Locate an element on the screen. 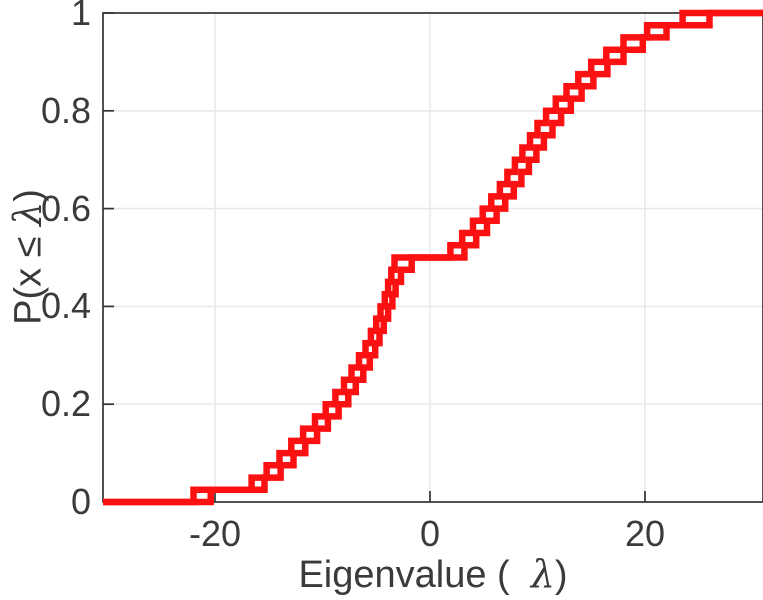 The image size is (763, 600). y-tick-label: 0.2 is located at coordinates (65, 404).